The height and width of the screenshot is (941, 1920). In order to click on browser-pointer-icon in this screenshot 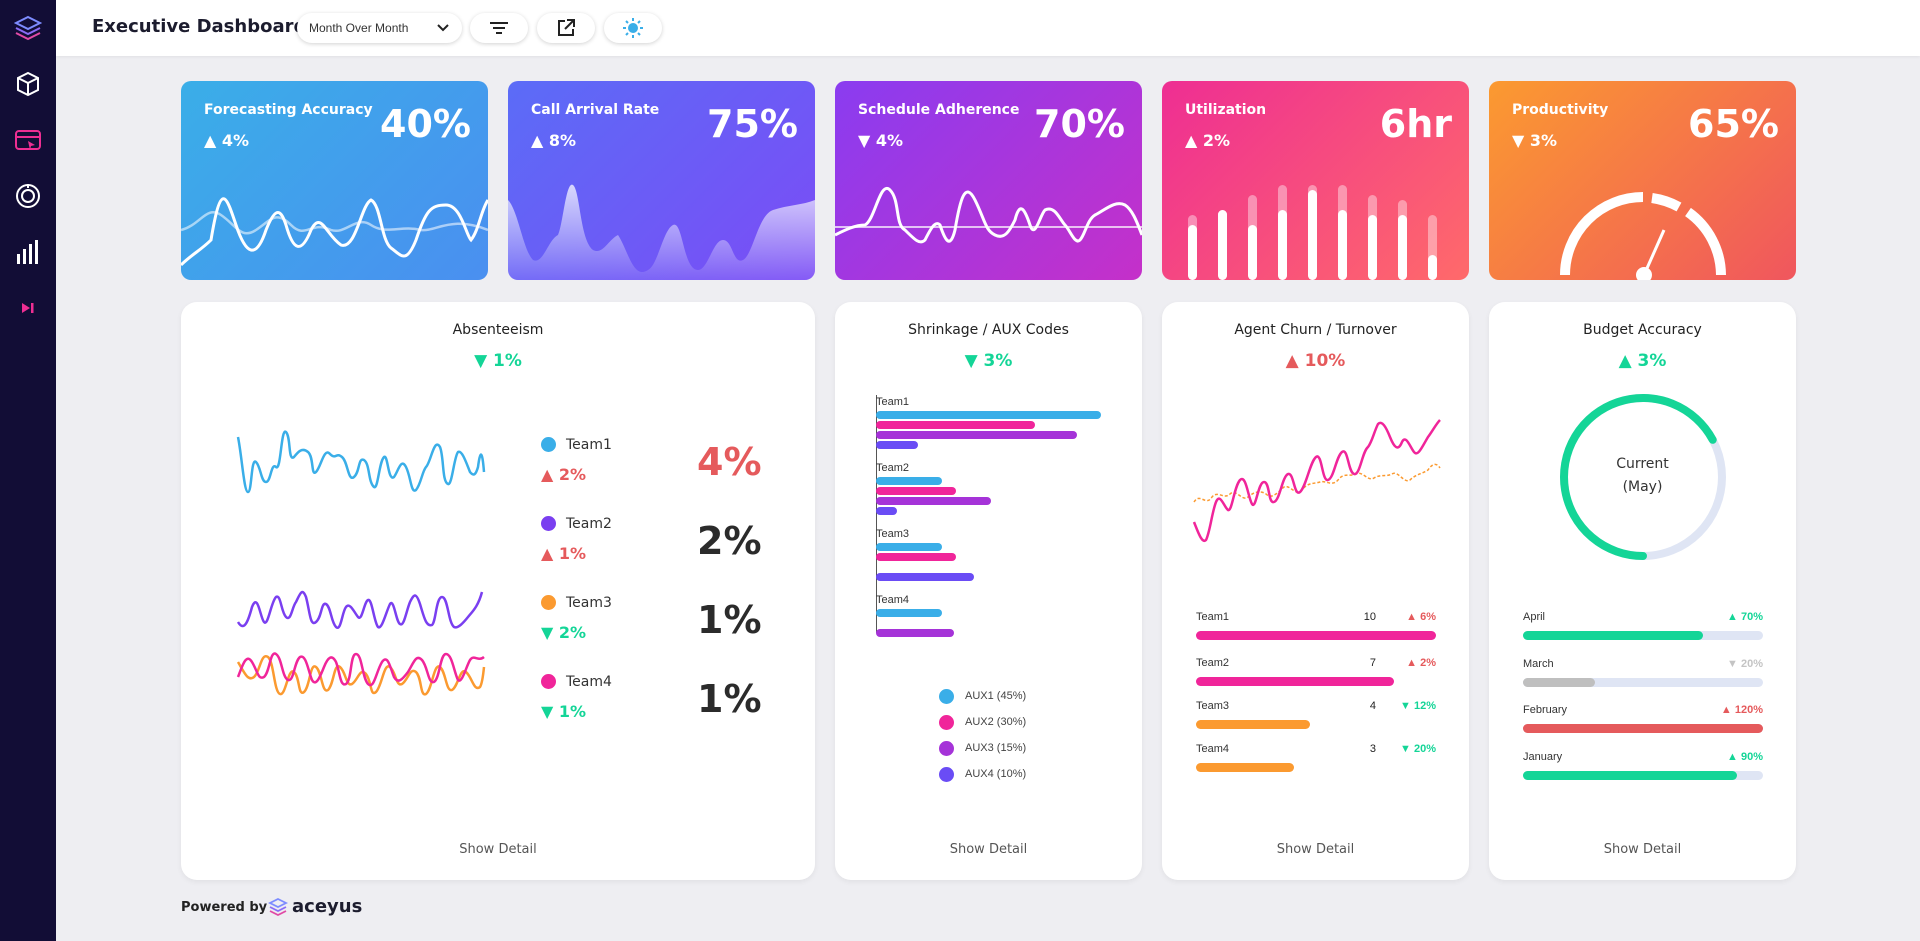, I will do `click(28, 141)`.